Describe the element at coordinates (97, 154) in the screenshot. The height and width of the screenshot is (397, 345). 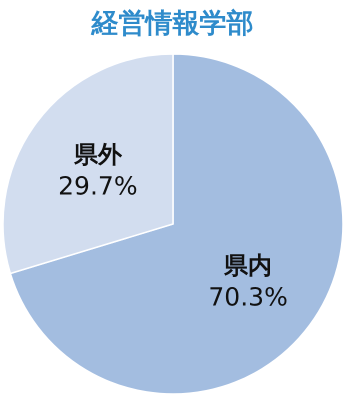
I see `slice-label: 県外` at that location.